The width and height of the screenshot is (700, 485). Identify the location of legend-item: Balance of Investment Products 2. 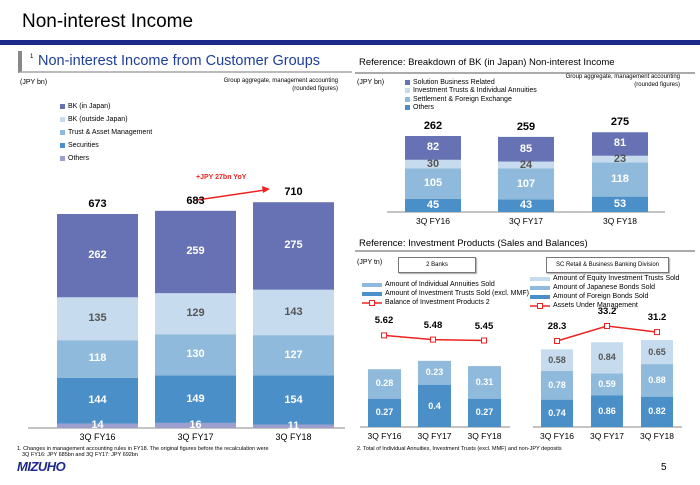
(445, 302).